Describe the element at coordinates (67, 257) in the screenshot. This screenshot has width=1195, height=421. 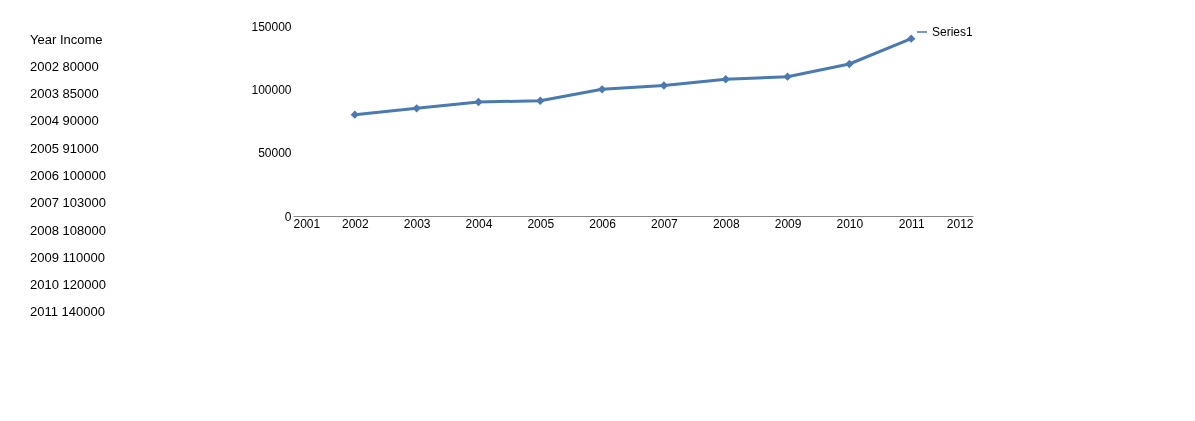
I see `text: 2009 110000` at that location.